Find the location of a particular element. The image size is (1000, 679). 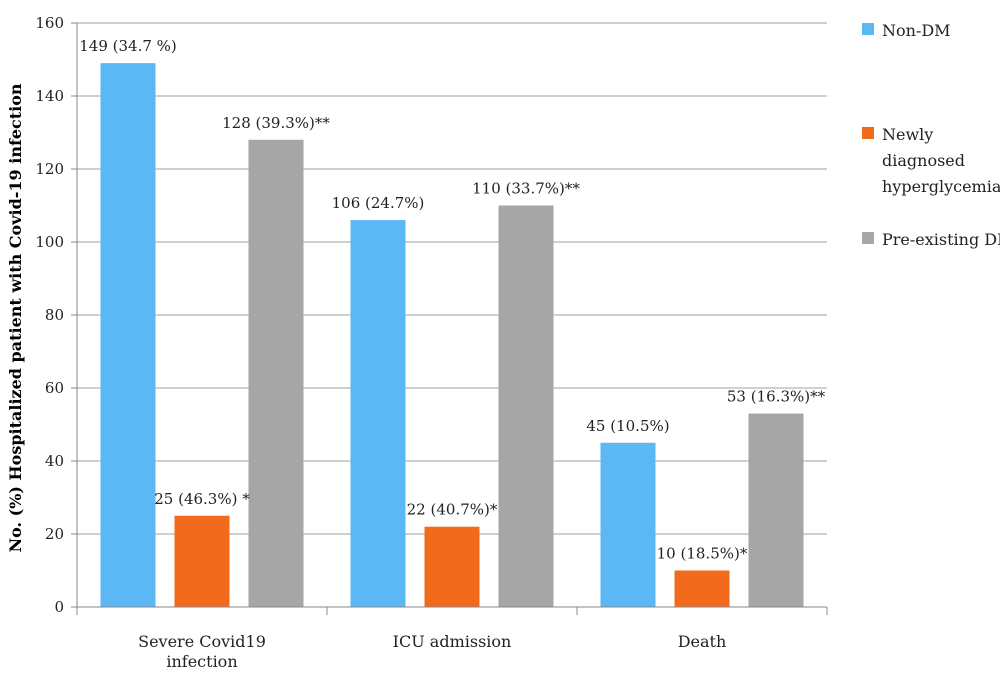

y-tick-label: 80 is located at coordinates (54, 315).